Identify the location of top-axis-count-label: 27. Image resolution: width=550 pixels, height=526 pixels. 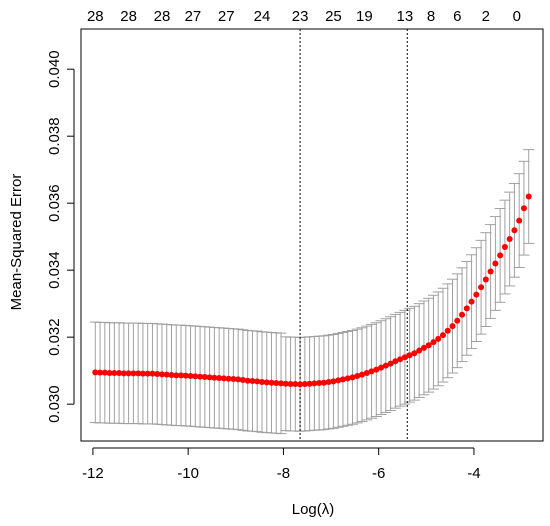
(226, 16).